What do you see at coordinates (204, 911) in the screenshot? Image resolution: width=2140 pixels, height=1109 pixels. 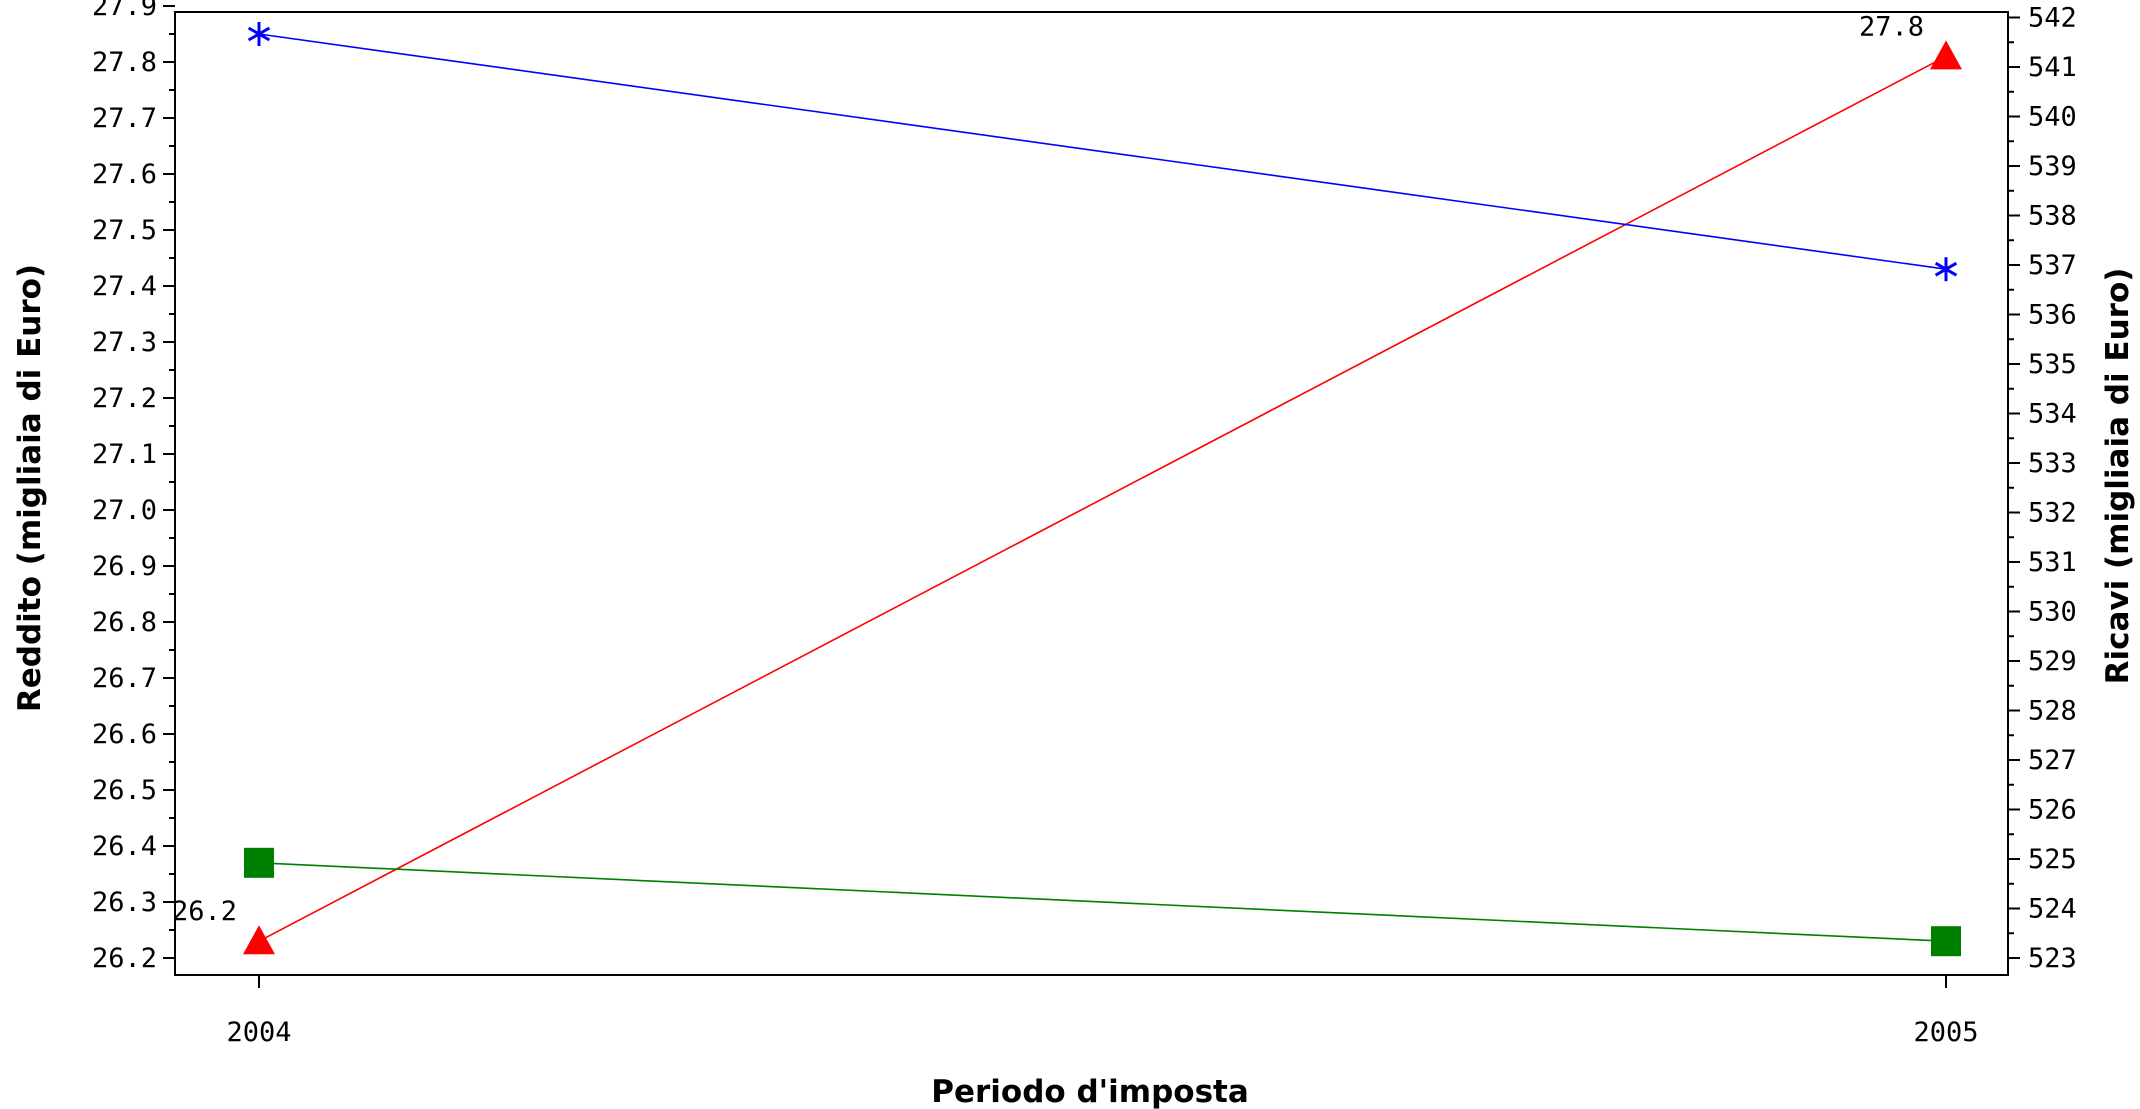 I see `data-label: 26.2` at bounding box center [204, 911].